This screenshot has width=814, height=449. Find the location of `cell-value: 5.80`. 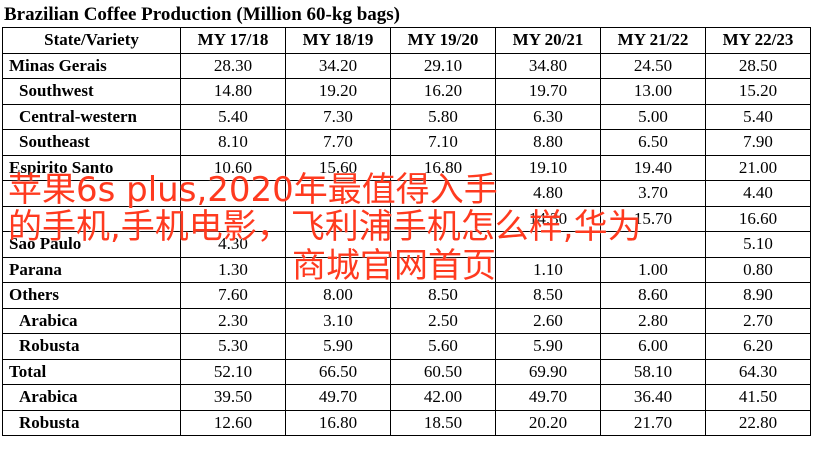

cell-value: 5.80 is located at coordinates (443, 116).